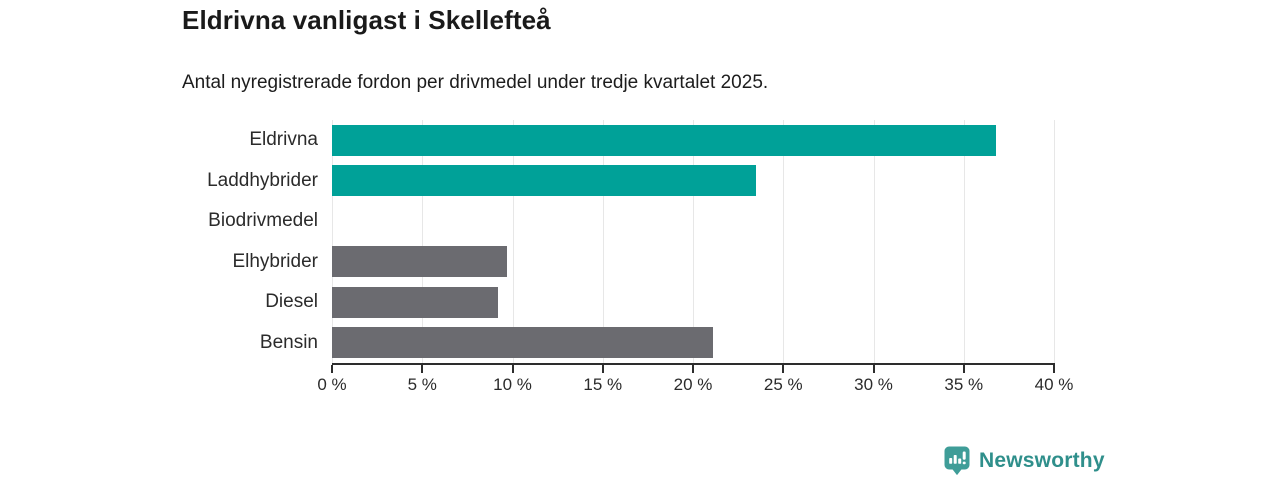  I want to click on x-axis: 0 % 5 % 10 % 15 % 20 % 25 % 30 % 35 % 40 %, so click(695, 383).